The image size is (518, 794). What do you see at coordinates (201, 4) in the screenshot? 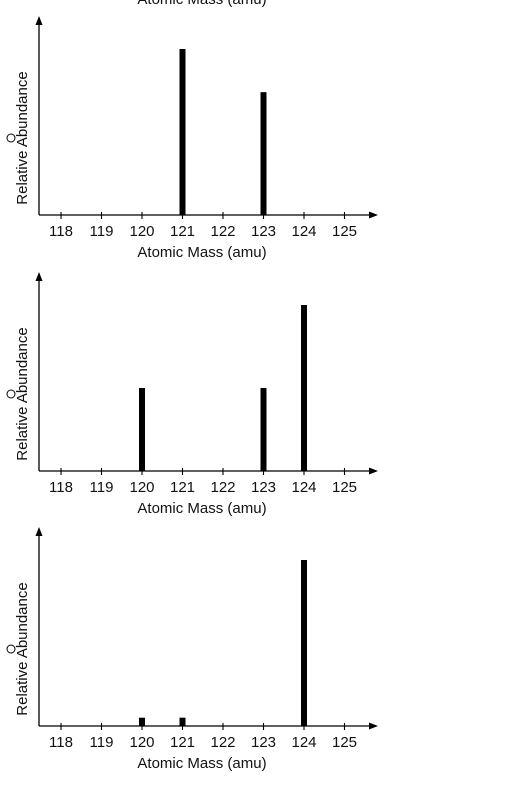
I see `top-partial-x-axis-label: Atomic Mass (amu)` at bounding box center [201, 4].